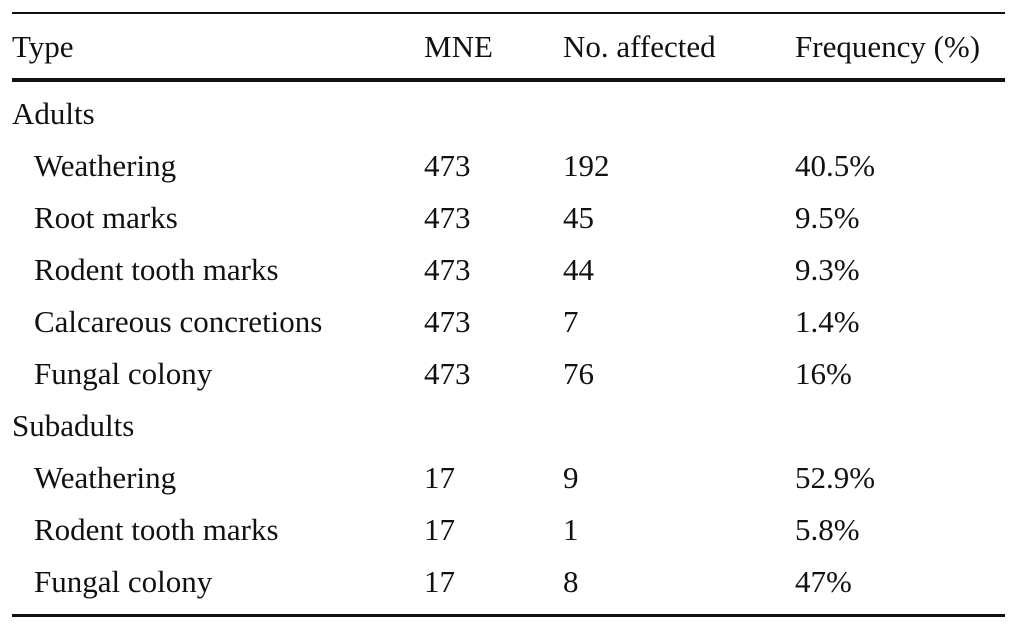 This screenshot has width=1015, height=627. I want to click on cell-frequency: 9.5%, so click(827, 217).